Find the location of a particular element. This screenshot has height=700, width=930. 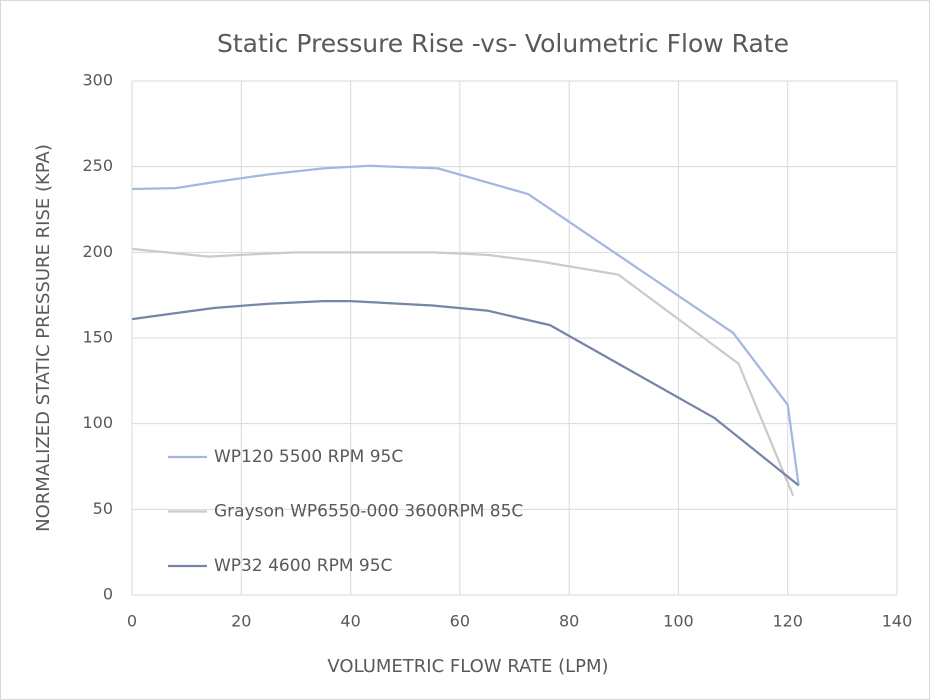

x-tick-label: 60 is located at coordinates (460, 621).